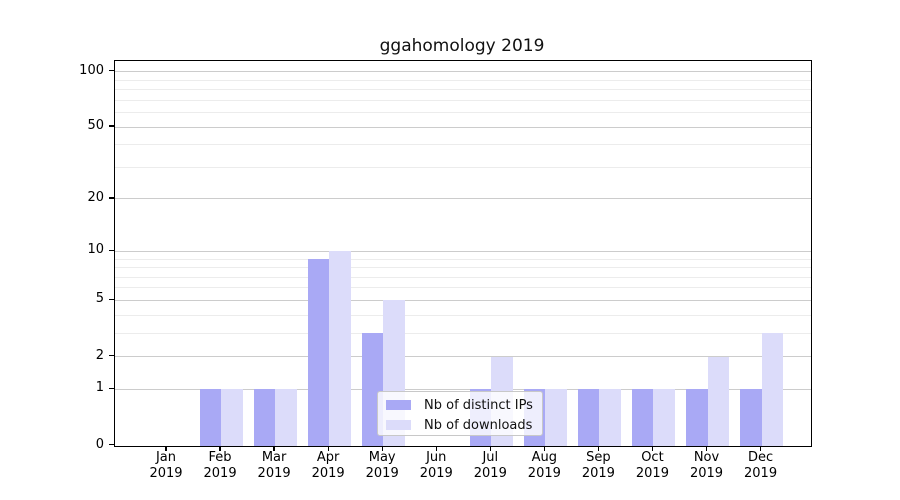 The height and width of the screenshot is (500, 900). What do you see at coordinates (462, 46) in the screenshot?
I see `chart-title: ggahomology 2019` at bounding box center [462, 46].